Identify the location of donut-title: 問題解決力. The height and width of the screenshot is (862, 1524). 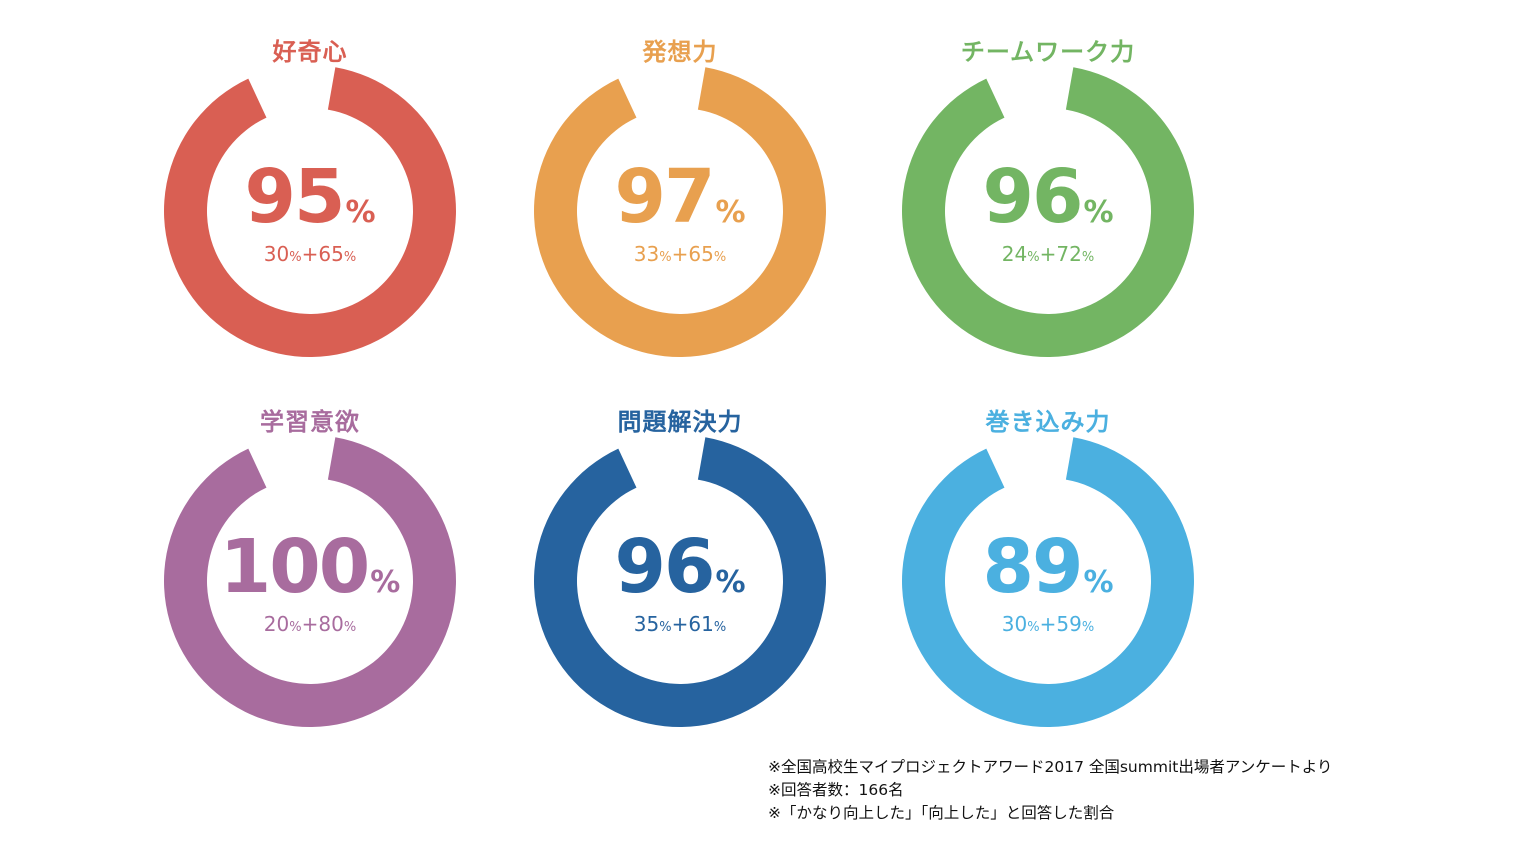
(680, 422).